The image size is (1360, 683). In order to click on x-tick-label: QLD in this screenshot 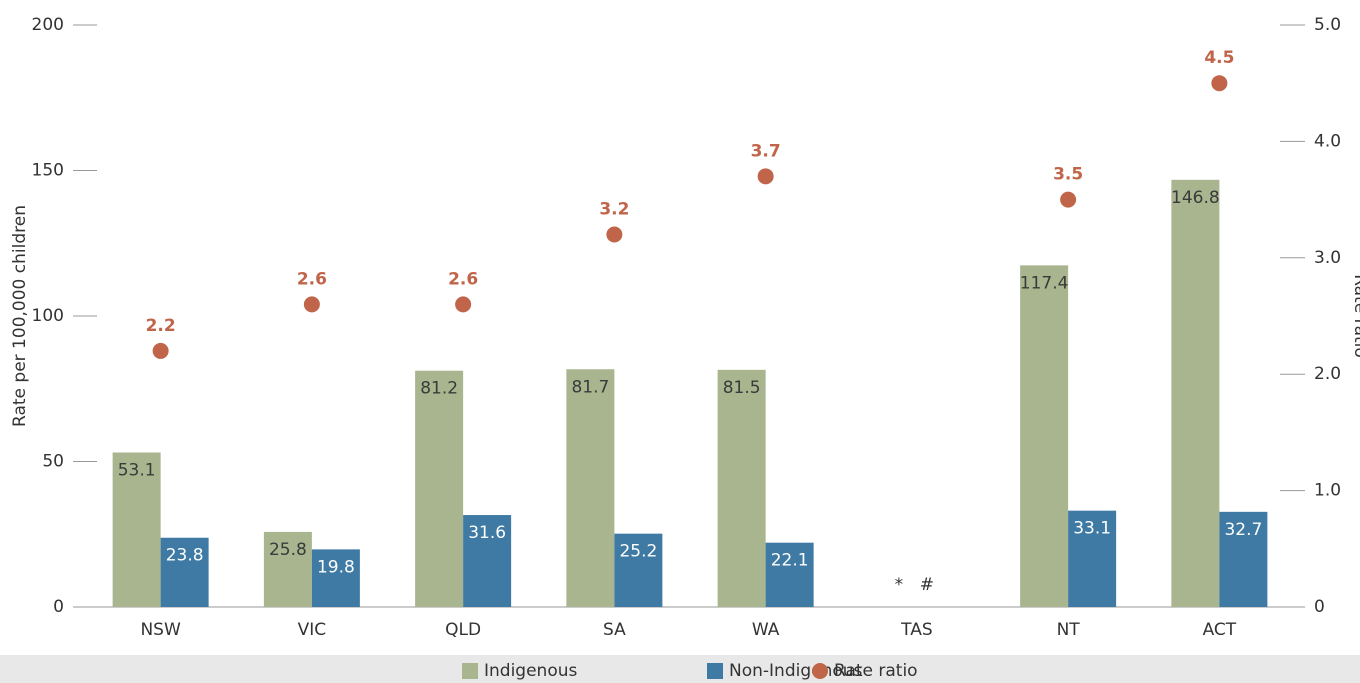, I will do `click(463, 630)`.